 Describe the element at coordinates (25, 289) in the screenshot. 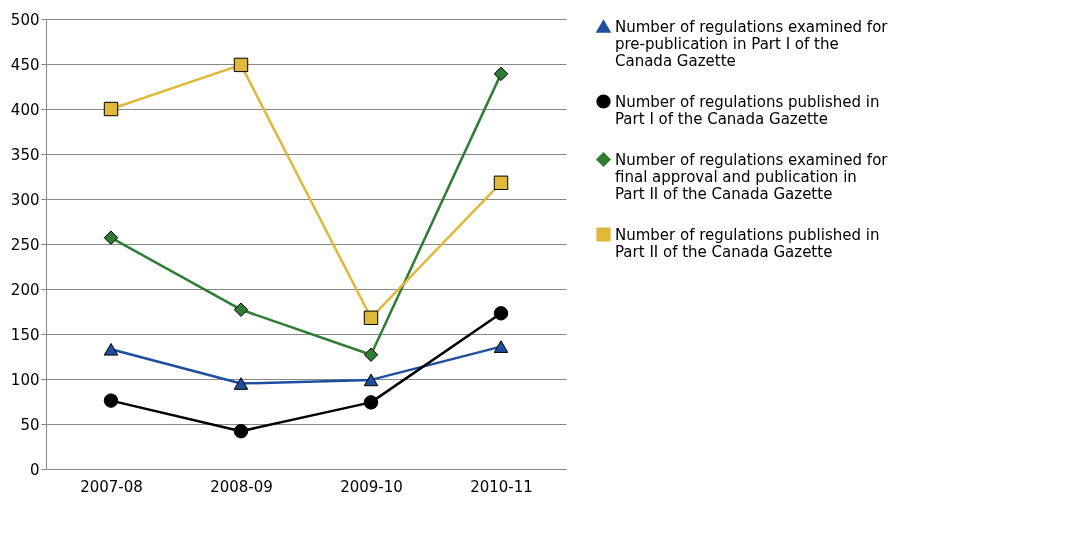

I see `y-tick-label: 200` at that location.